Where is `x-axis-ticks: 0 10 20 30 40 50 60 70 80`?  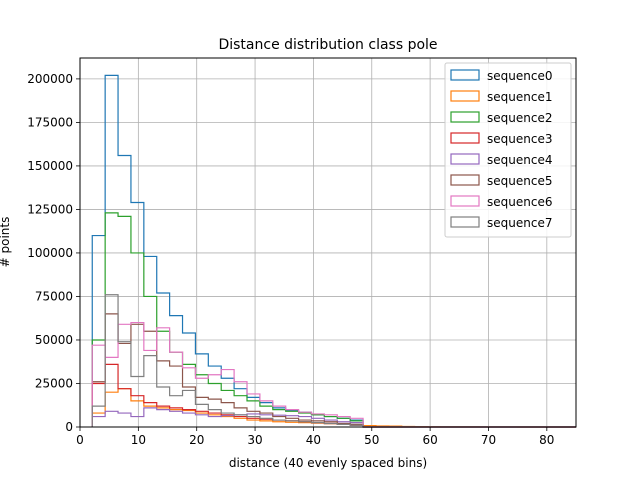
x-axis-ticks: 0 10 20 30 40 50 60 70 80 is located at coordinates (315, 437).